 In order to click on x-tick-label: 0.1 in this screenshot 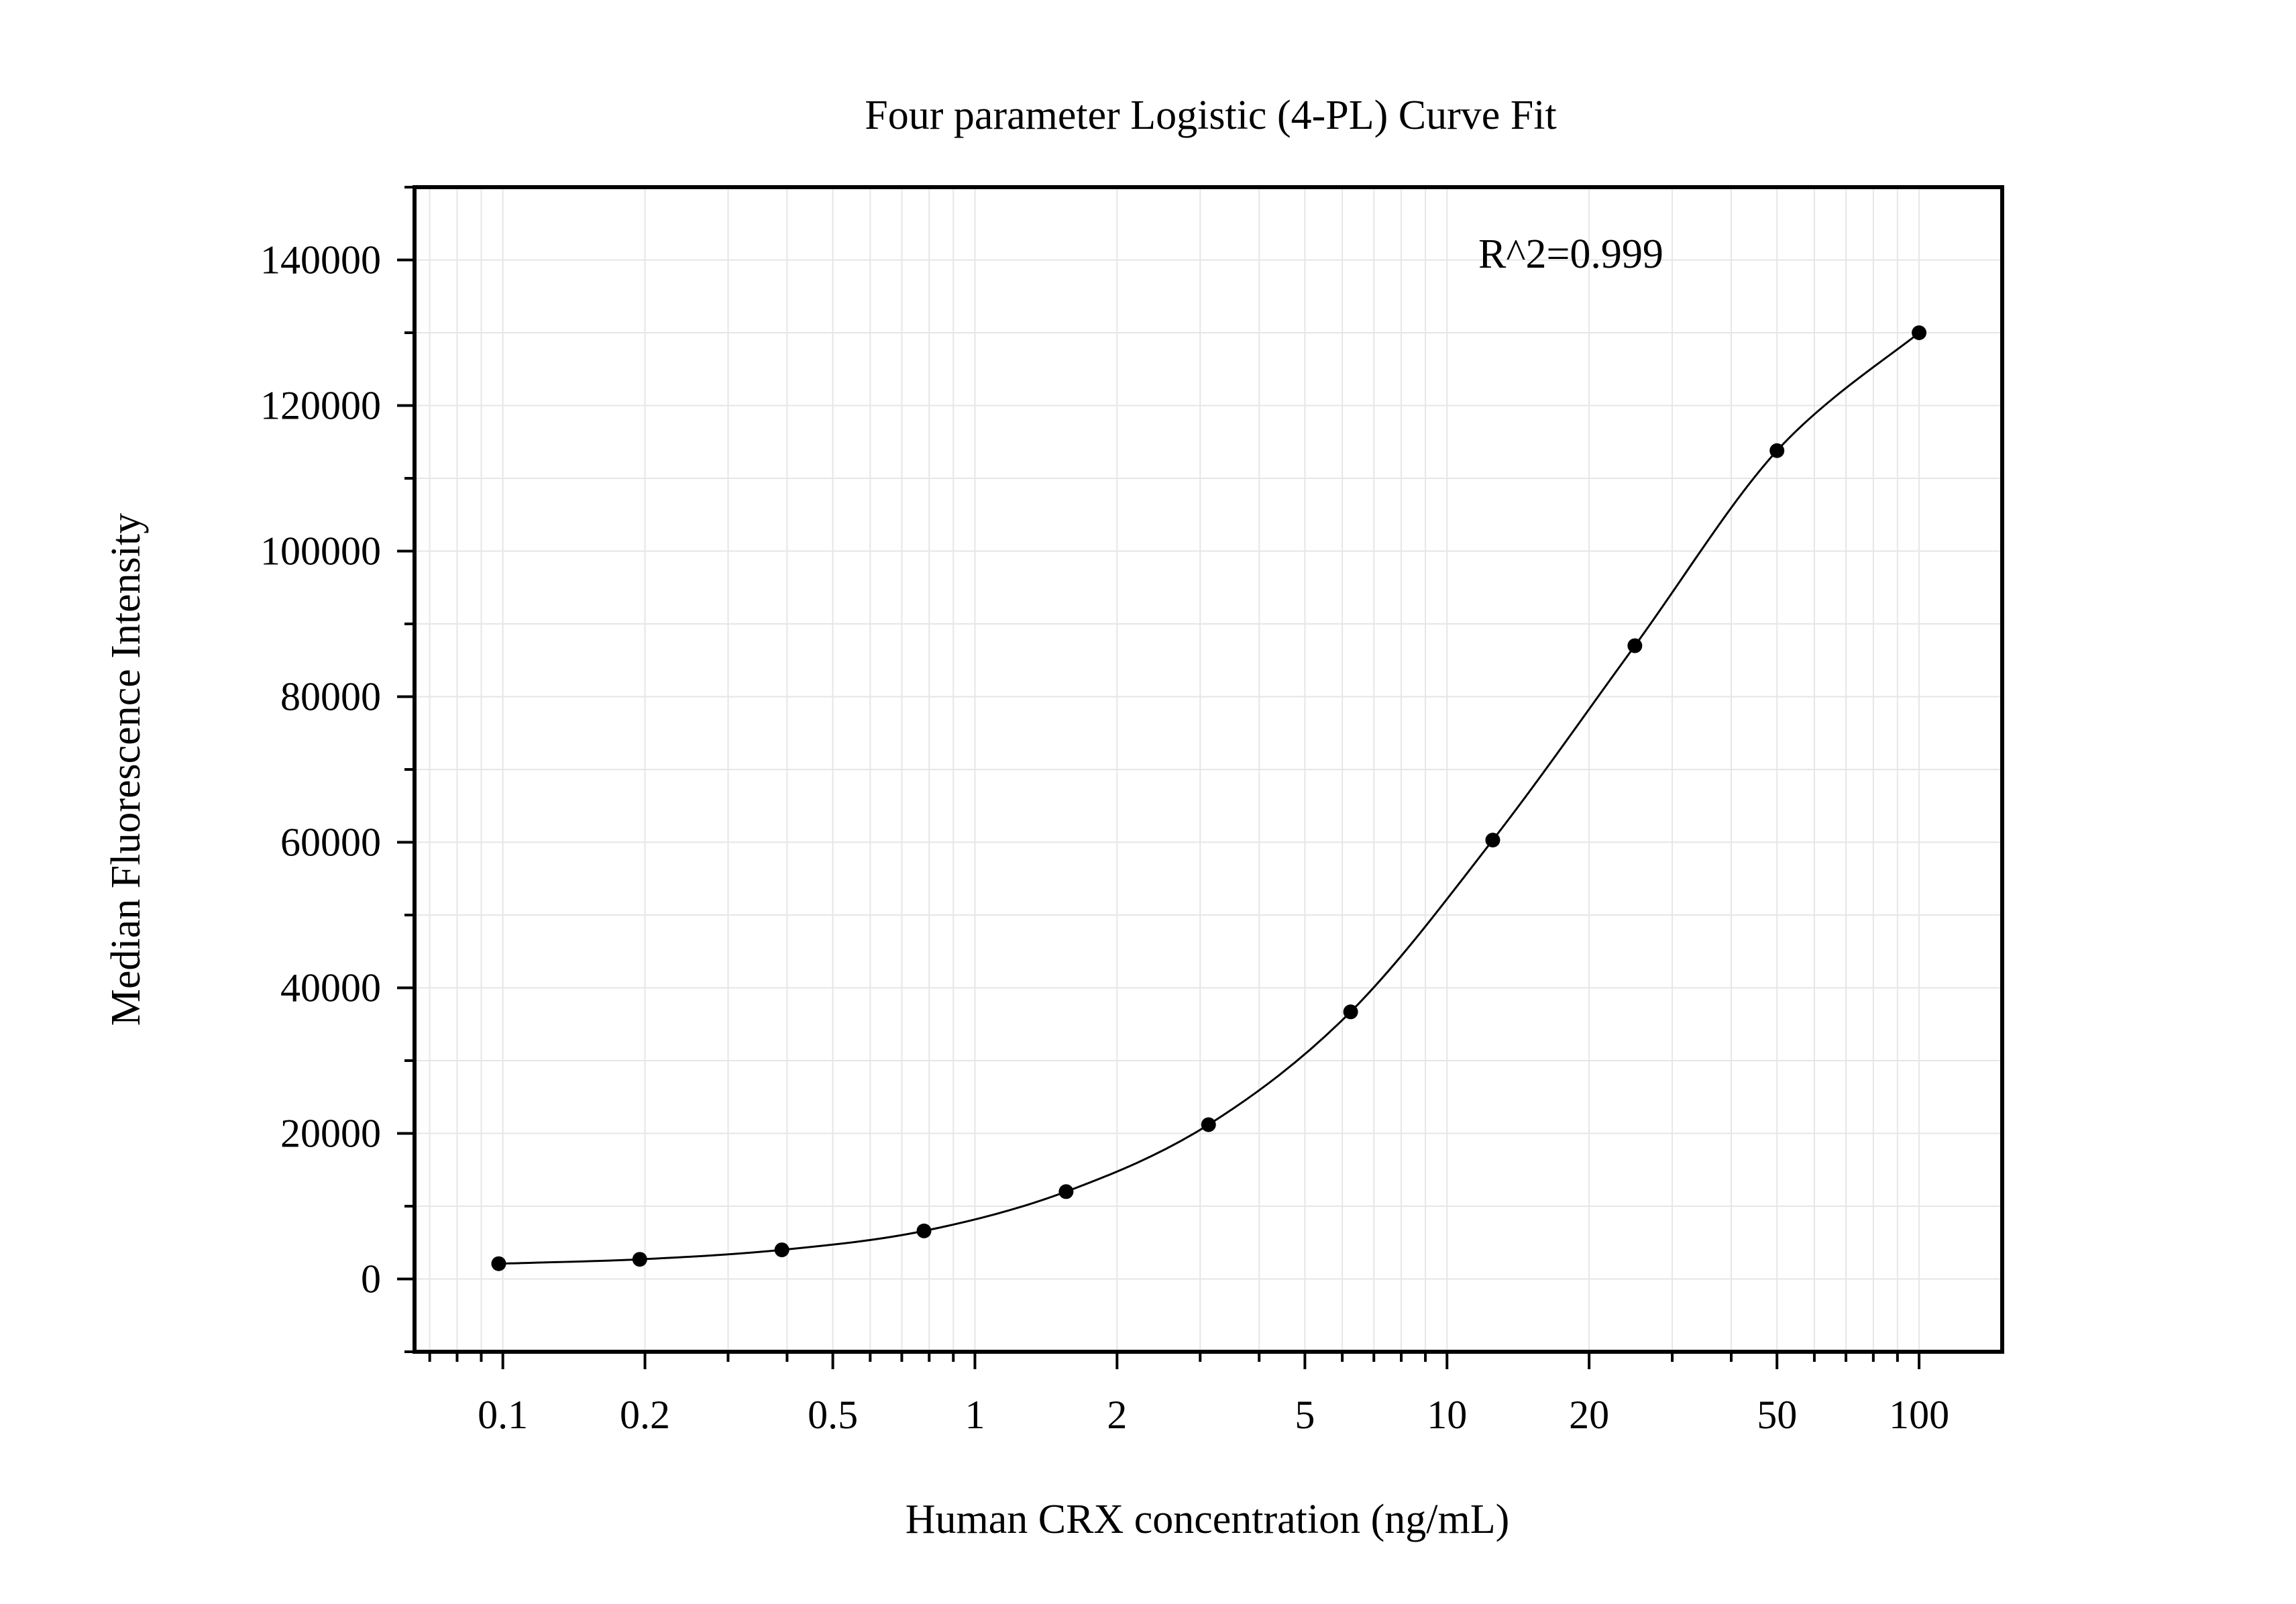, I will do `click(503, 1415)`.